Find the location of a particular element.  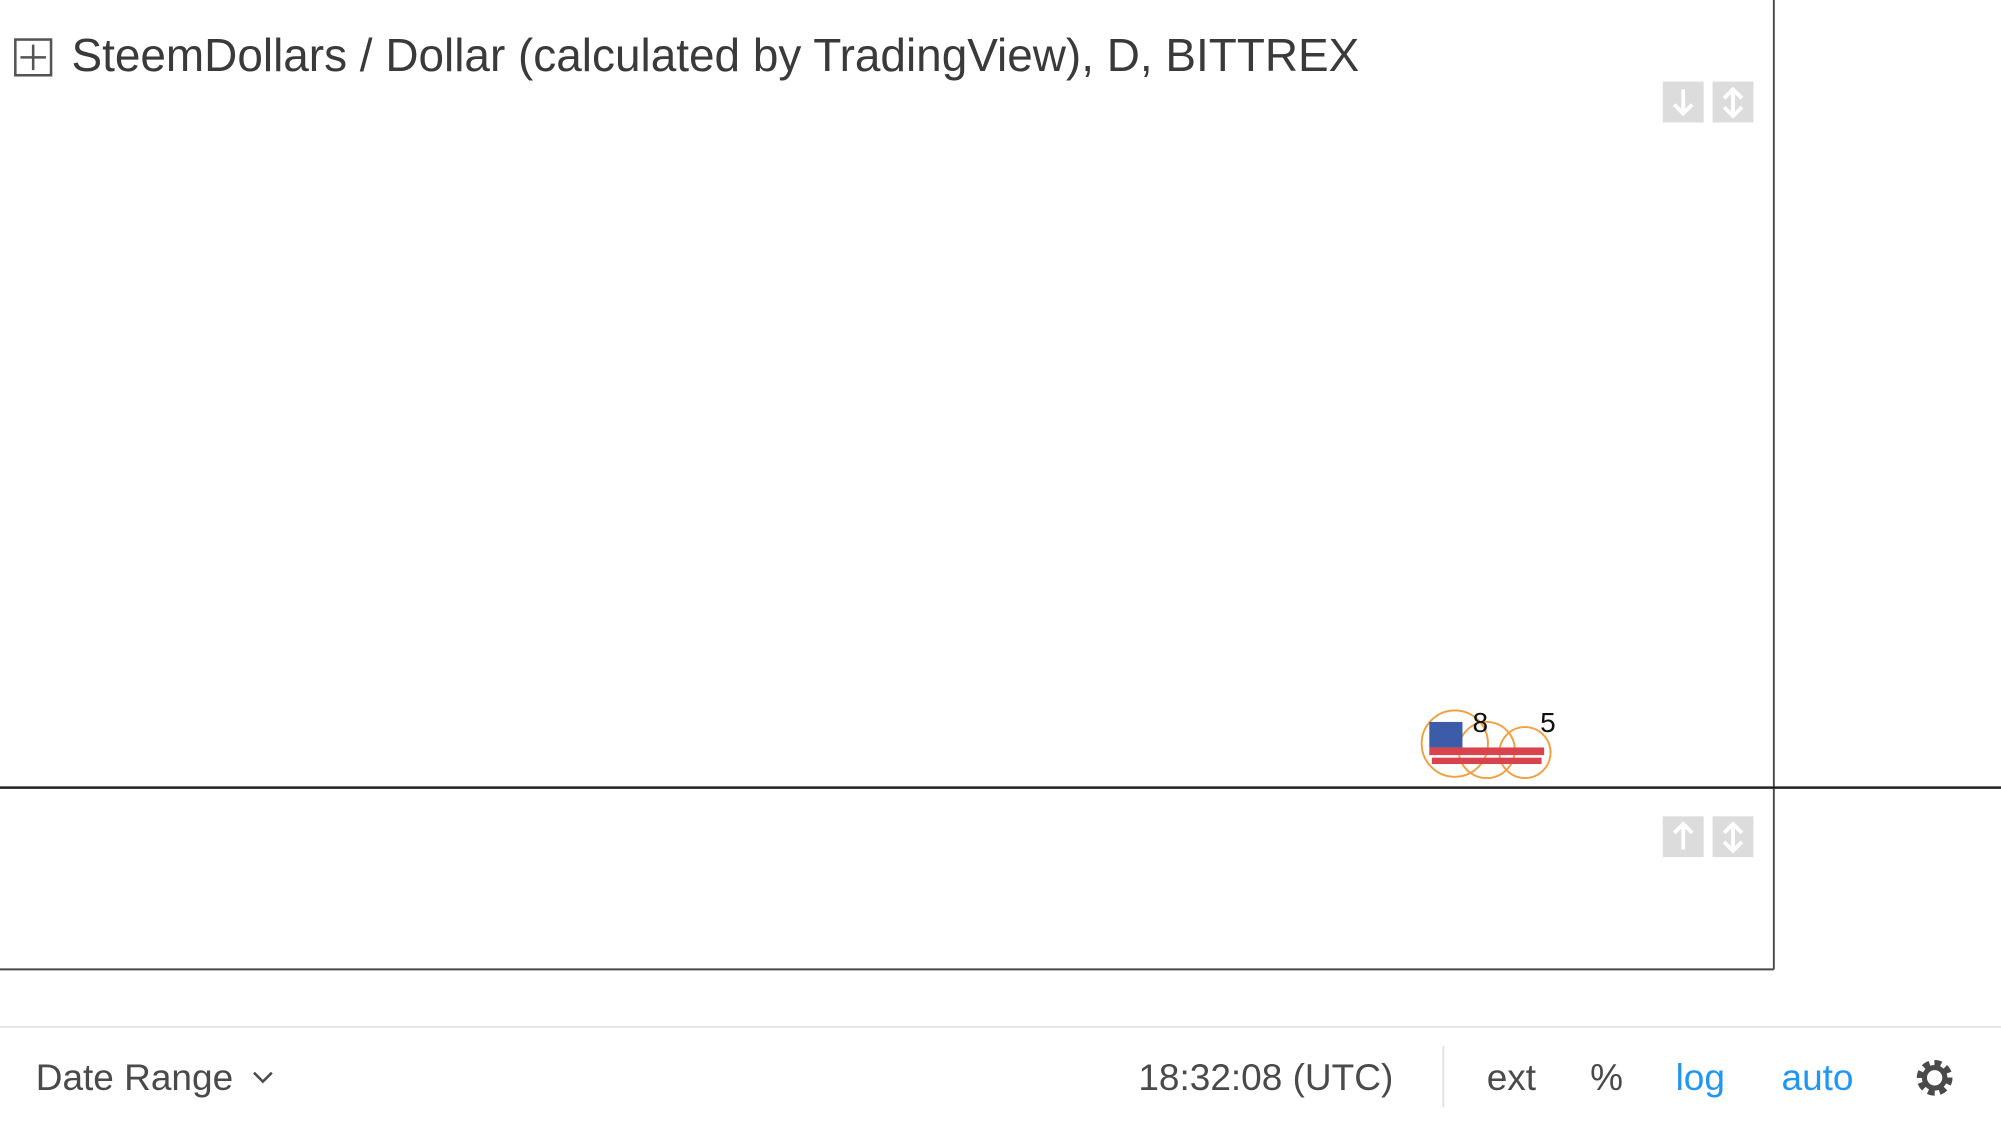

log-button: log is located at coordinates (1700, 1077).